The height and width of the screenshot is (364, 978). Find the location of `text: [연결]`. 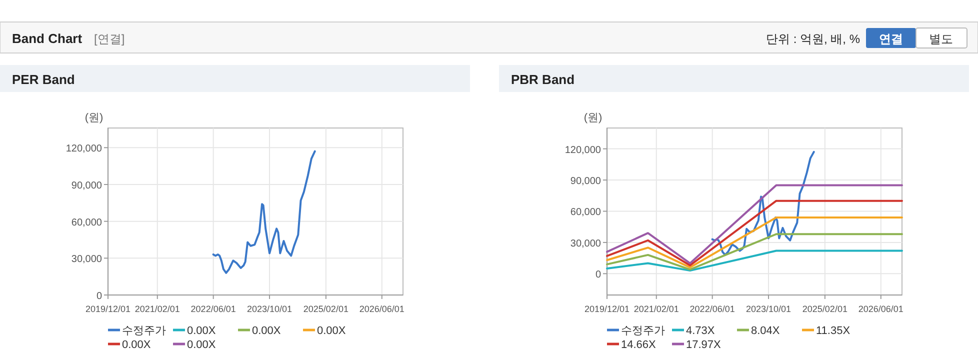

text: [연결] is located at coordinates (109, 39).